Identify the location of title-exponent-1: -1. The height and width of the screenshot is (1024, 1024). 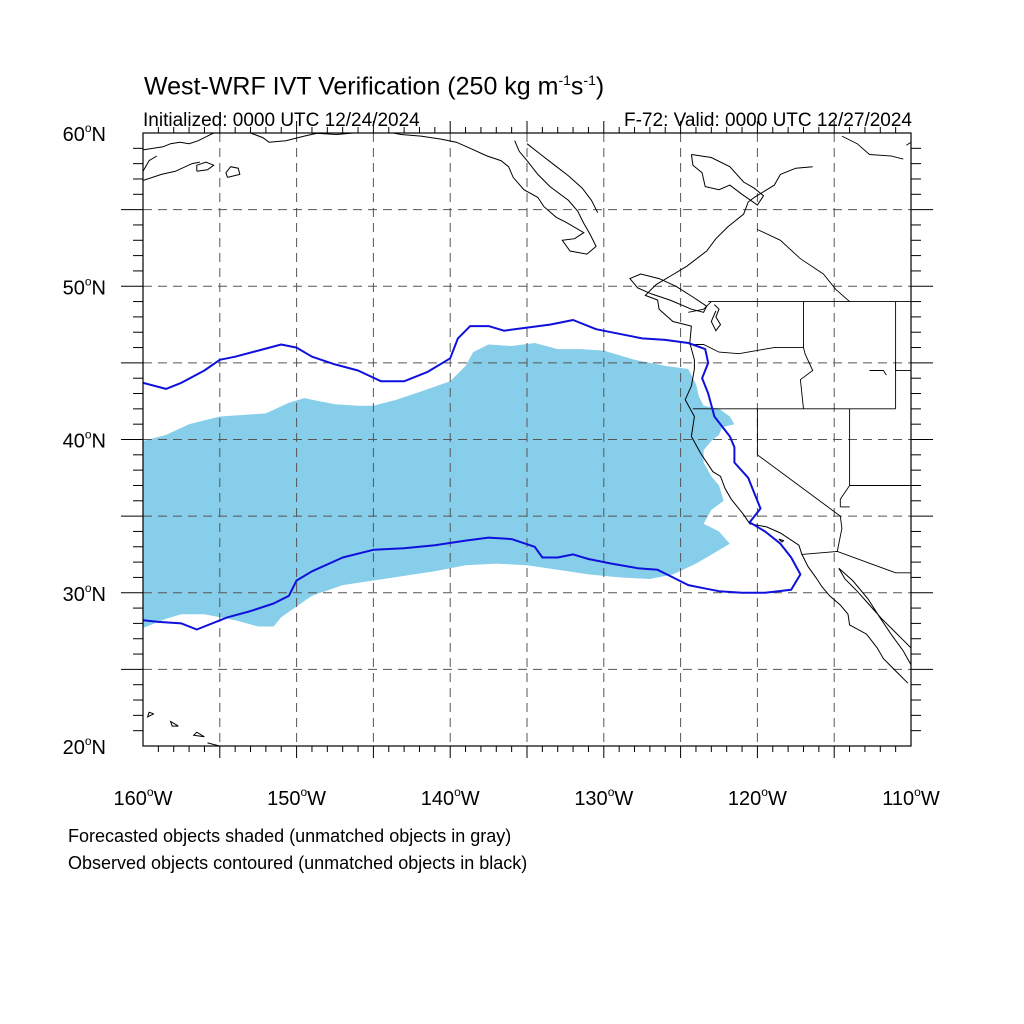
(564, 80).